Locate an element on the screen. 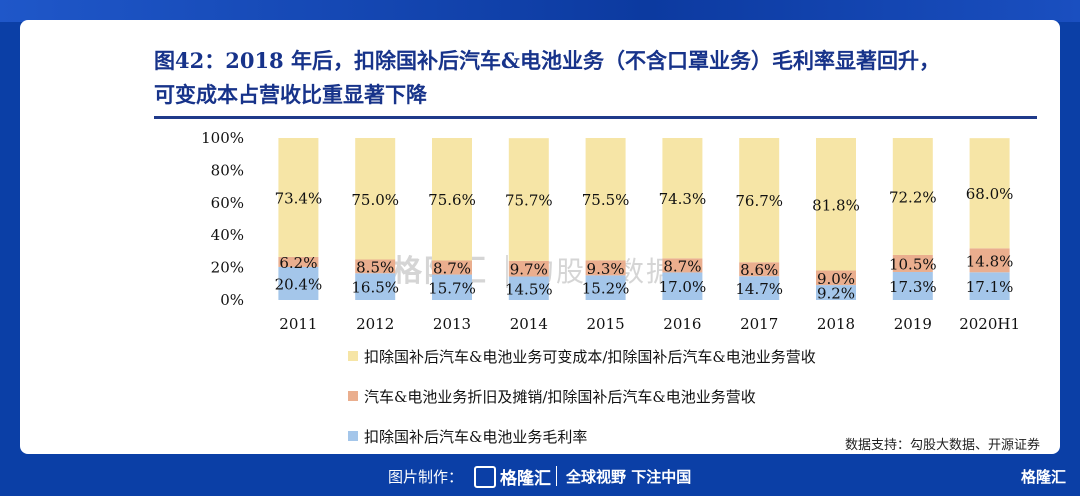 The height and width of the screenshot is (496, 1080). data-label: 81.8% is located at coordinates (836, 205).